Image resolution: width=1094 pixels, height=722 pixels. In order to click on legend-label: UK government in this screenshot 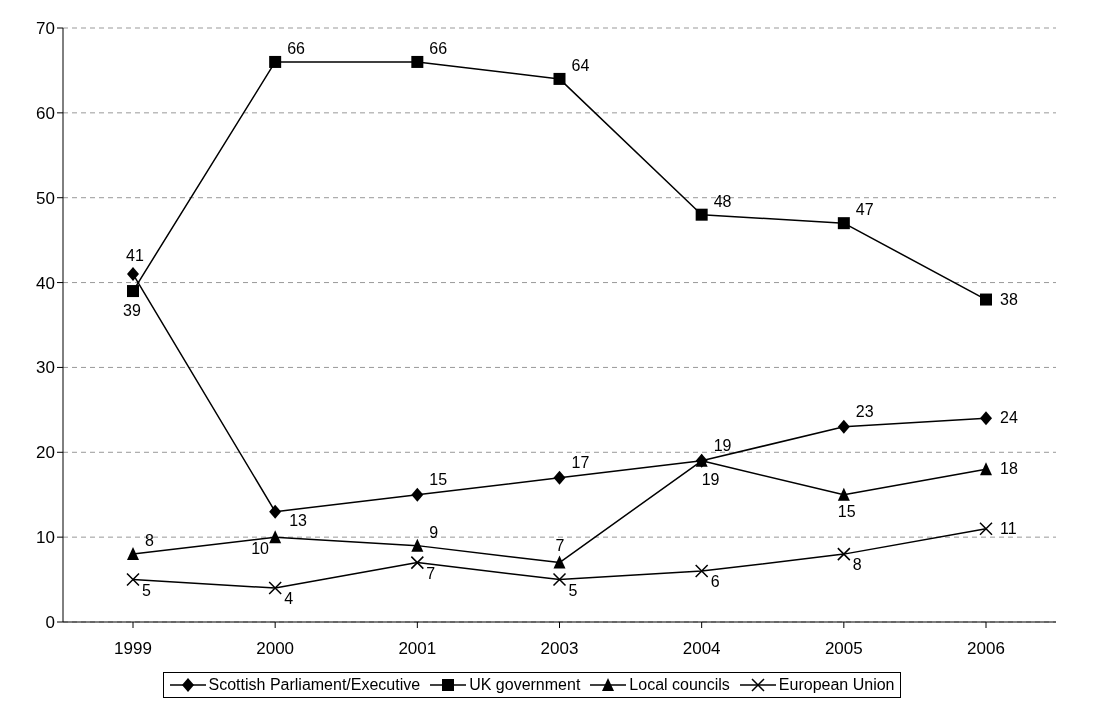, I will do `click(525, 685)`.